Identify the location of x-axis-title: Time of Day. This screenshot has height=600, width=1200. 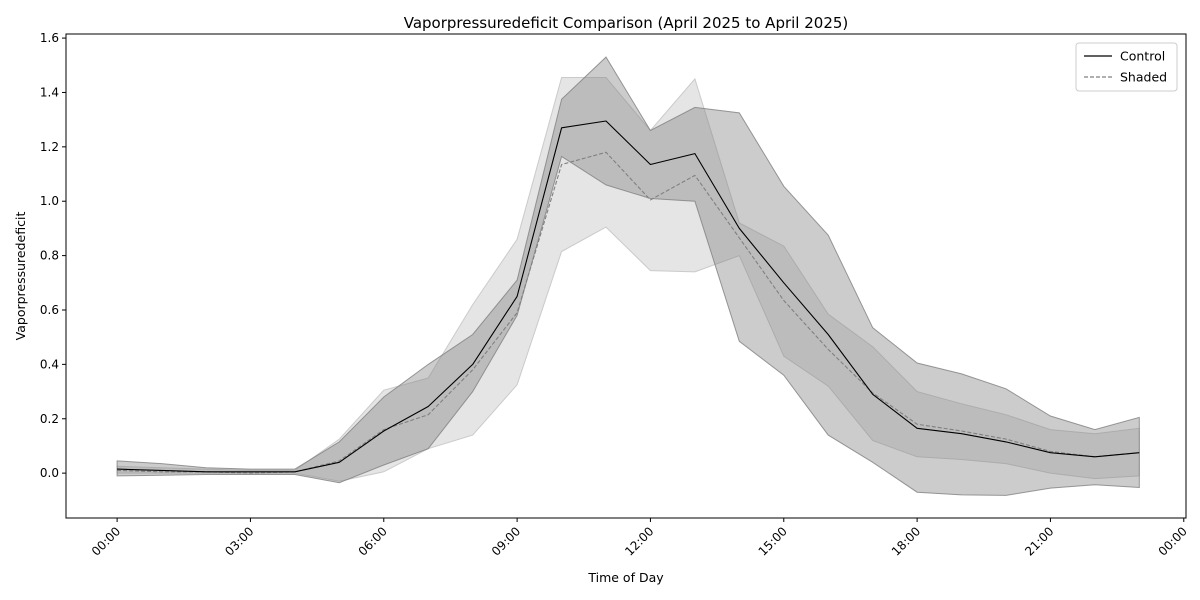
(625, 577).